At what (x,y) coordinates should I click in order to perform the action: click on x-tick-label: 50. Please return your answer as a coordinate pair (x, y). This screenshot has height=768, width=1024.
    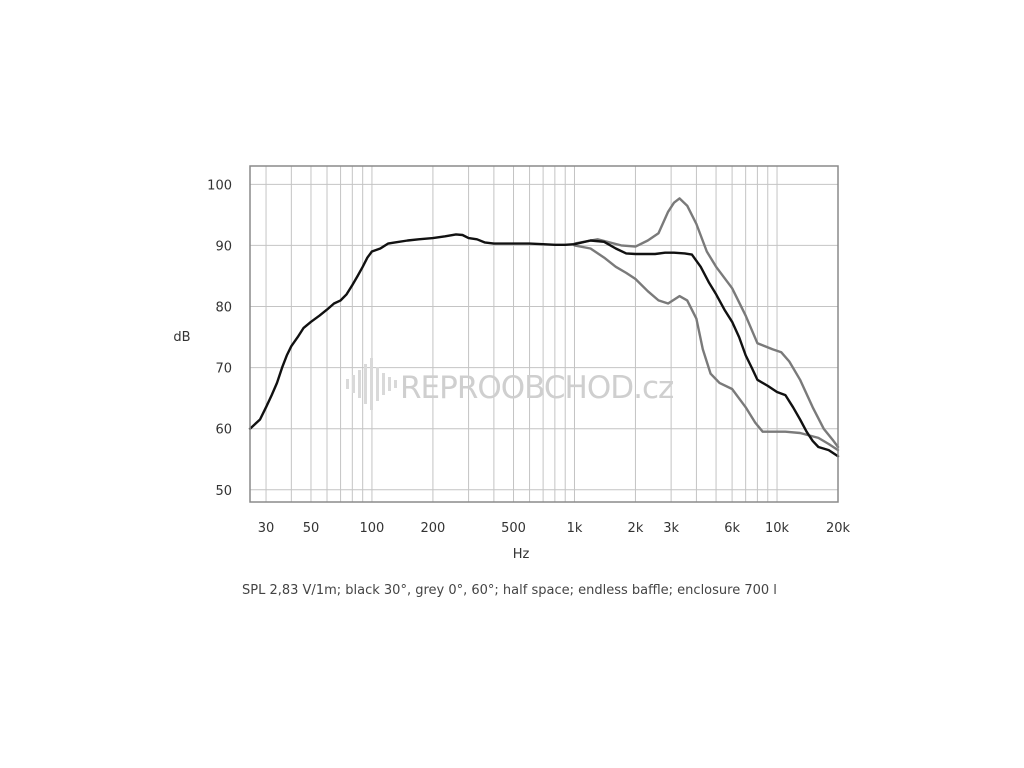
    Looking at the image, I should click on (311, 528).